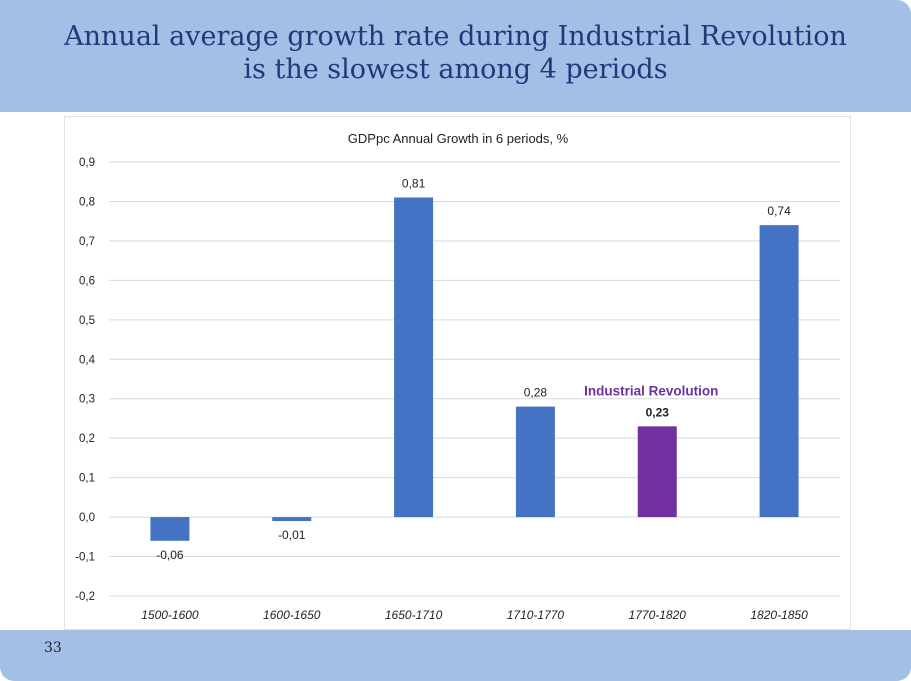 Image resolution: width=911 pixels, height=681 pixels. I want to click on data-label: -0,01, so click(292, 535).